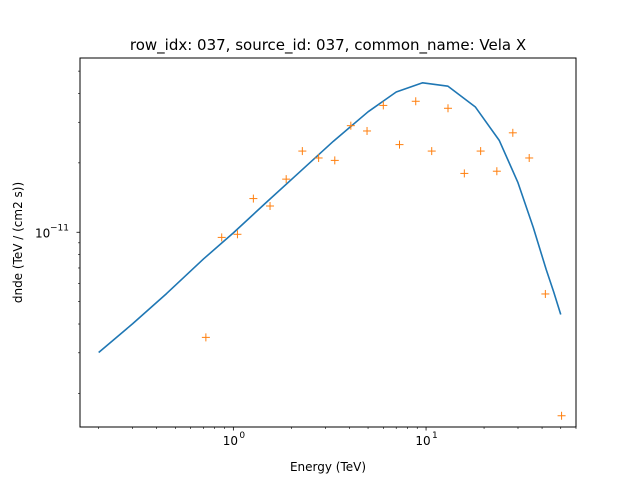  What do you see at coordinates (18, 242) in the screenshot?
I see `y-axis-label: dnde (TeV / (cm2 s))` at bounding box center [18, 242].